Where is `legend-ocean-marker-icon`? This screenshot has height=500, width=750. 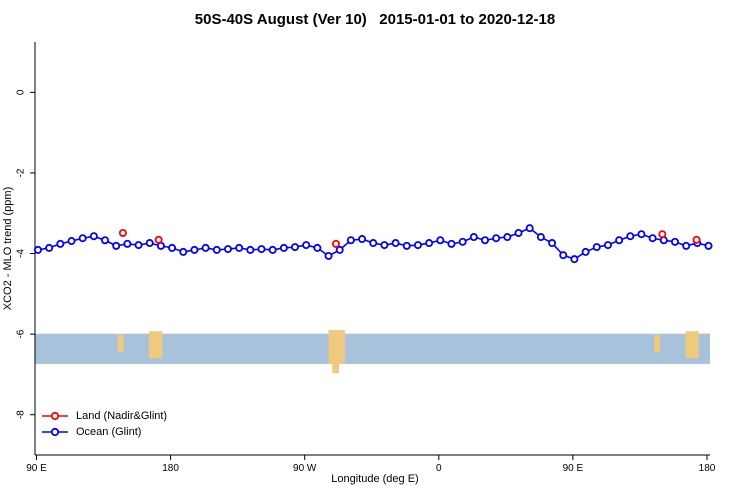 legend-ocean-marker-icon is located at coordinates (55, 432).